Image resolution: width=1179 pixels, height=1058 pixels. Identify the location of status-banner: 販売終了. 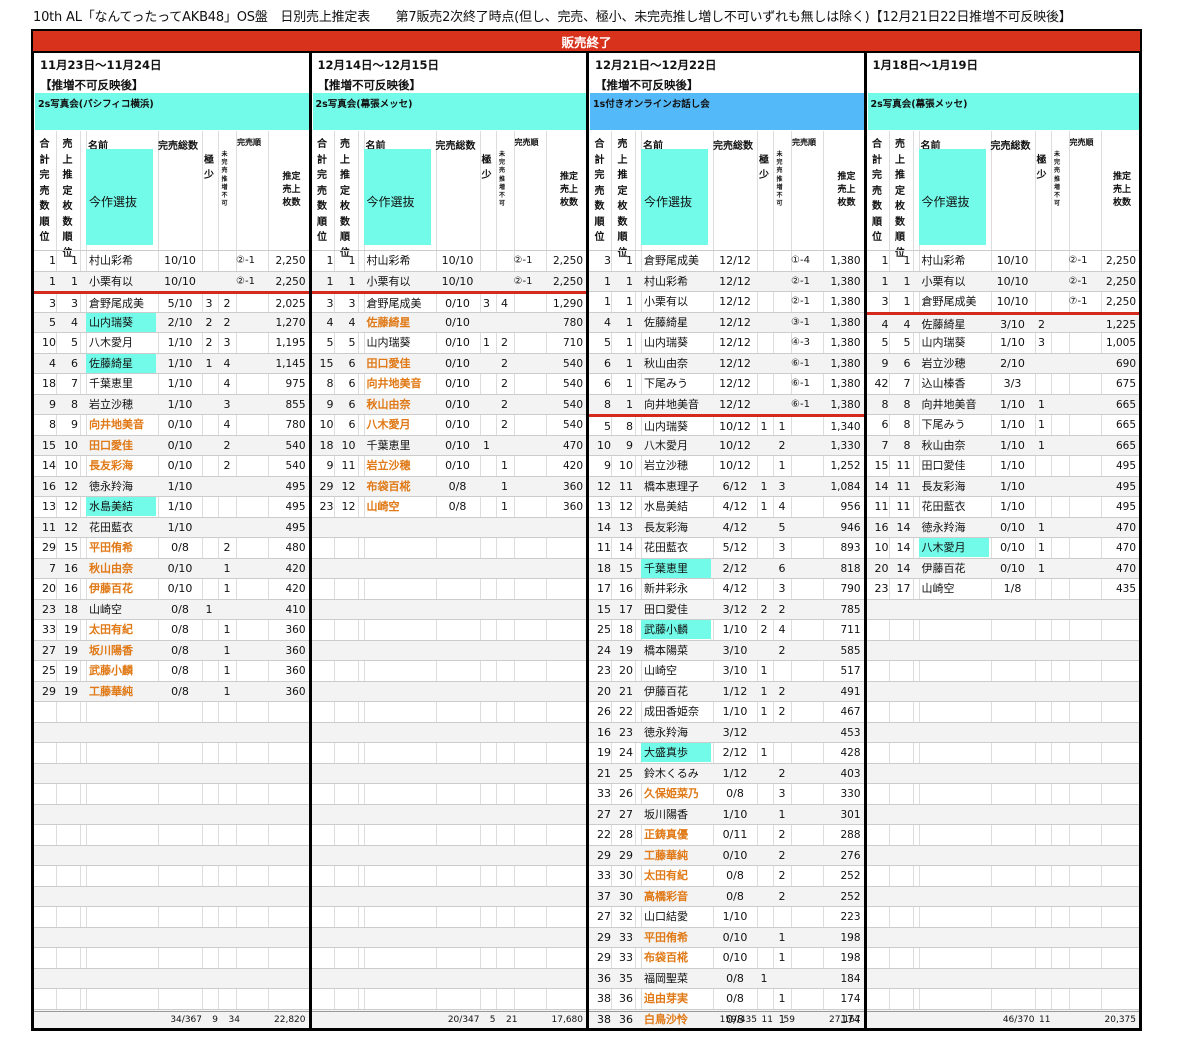
(586, 41).